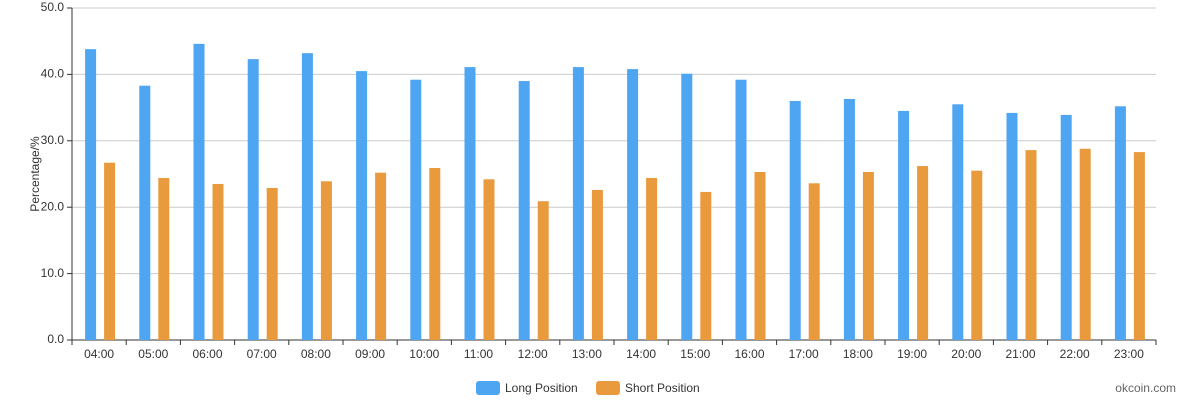 The height and width of the screenshot is (400, 1180). I want to click on x-tick-label: 21:00, so click(1020, 354).